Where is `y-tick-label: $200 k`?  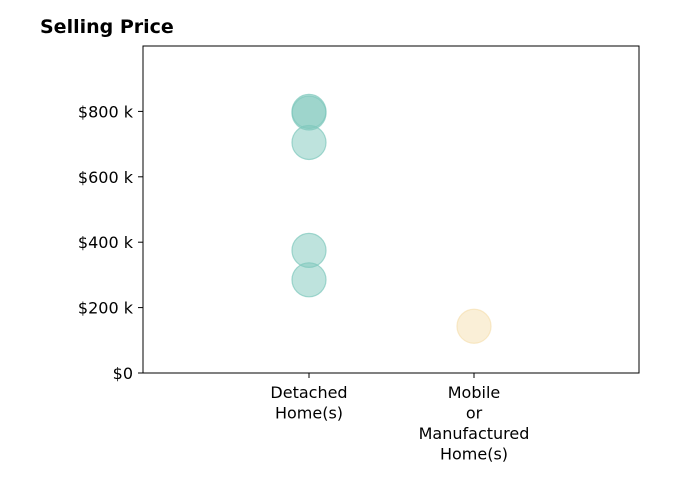
y-tick-label: $200 k is located at coordinates (106, 308).